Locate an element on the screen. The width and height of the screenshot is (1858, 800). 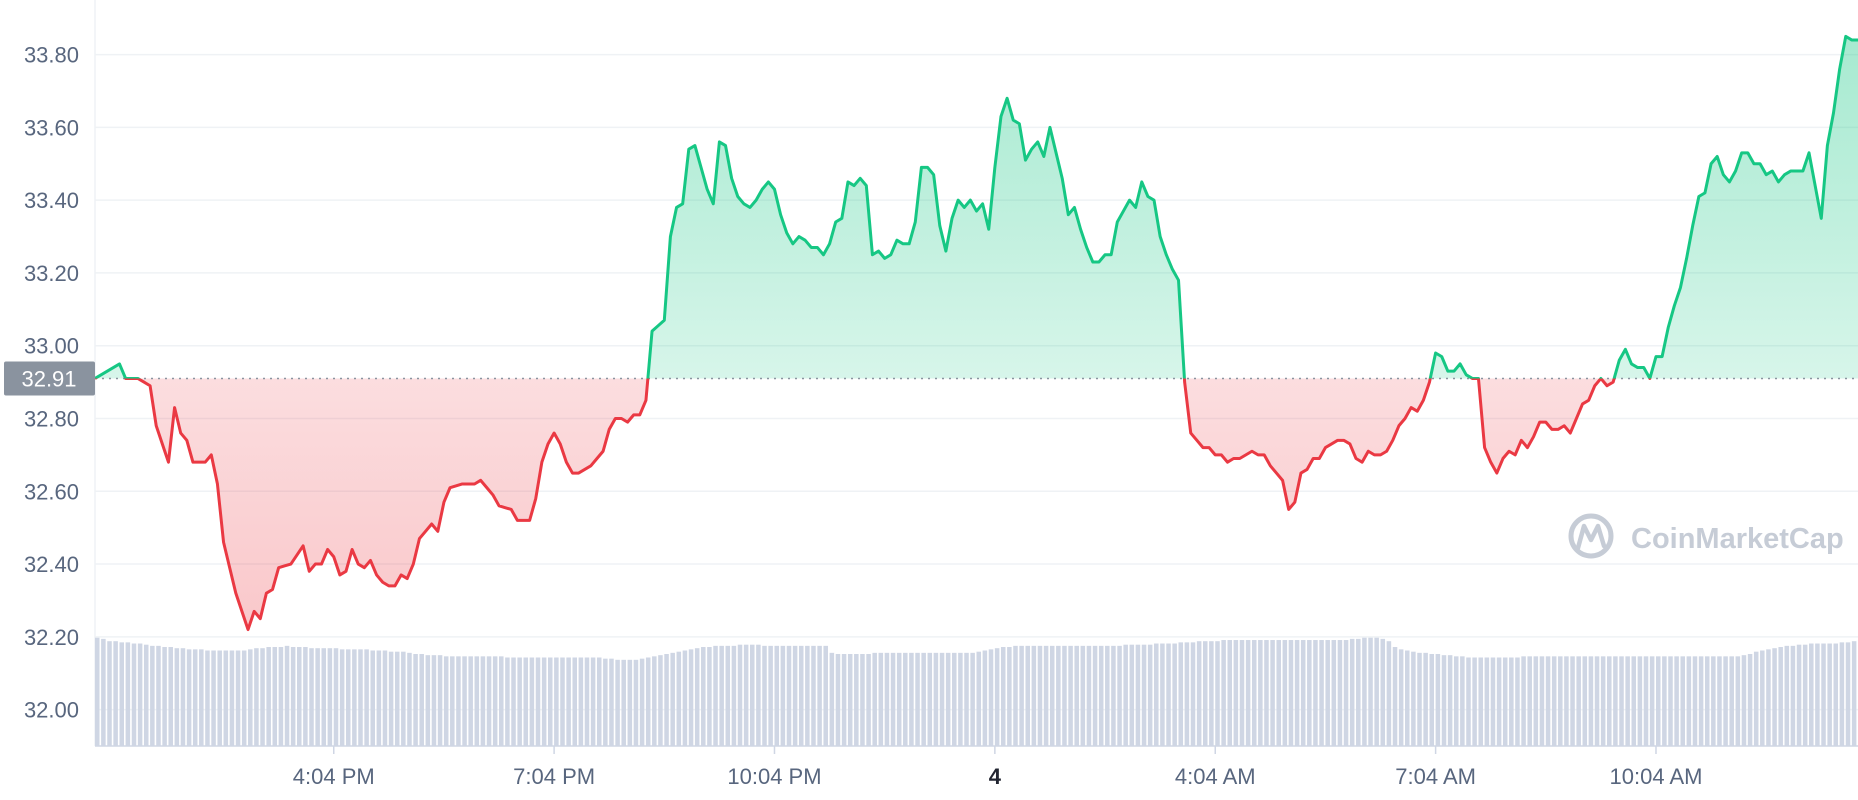
watermark-text: CoinMarketCap is located at coordinates (1737, 539).